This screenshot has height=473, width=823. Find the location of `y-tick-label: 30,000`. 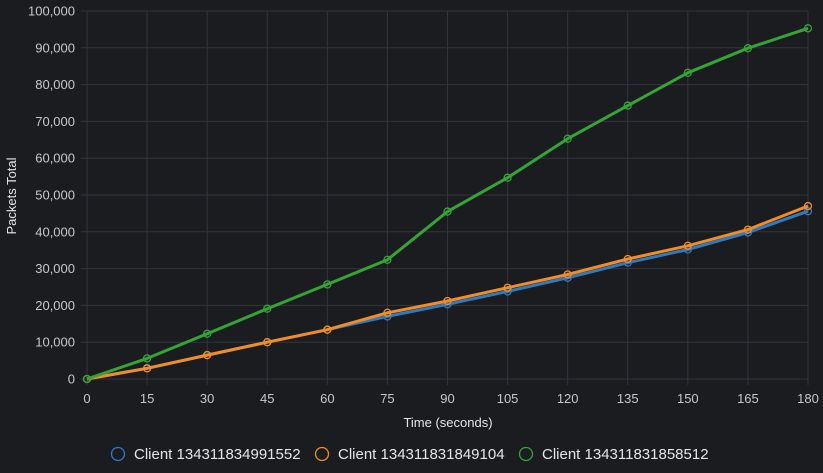

y-tick-label: 30,000 is located at coordinates (55, 268).